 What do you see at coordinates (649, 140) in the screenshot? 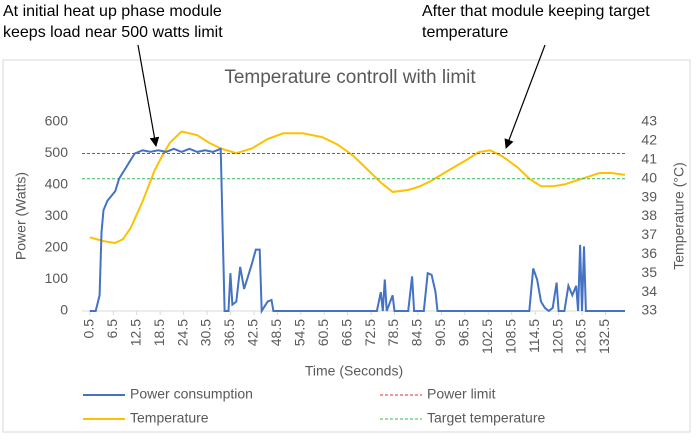
I see `y2-tick-label: 42` at bounding box center [649, 140].